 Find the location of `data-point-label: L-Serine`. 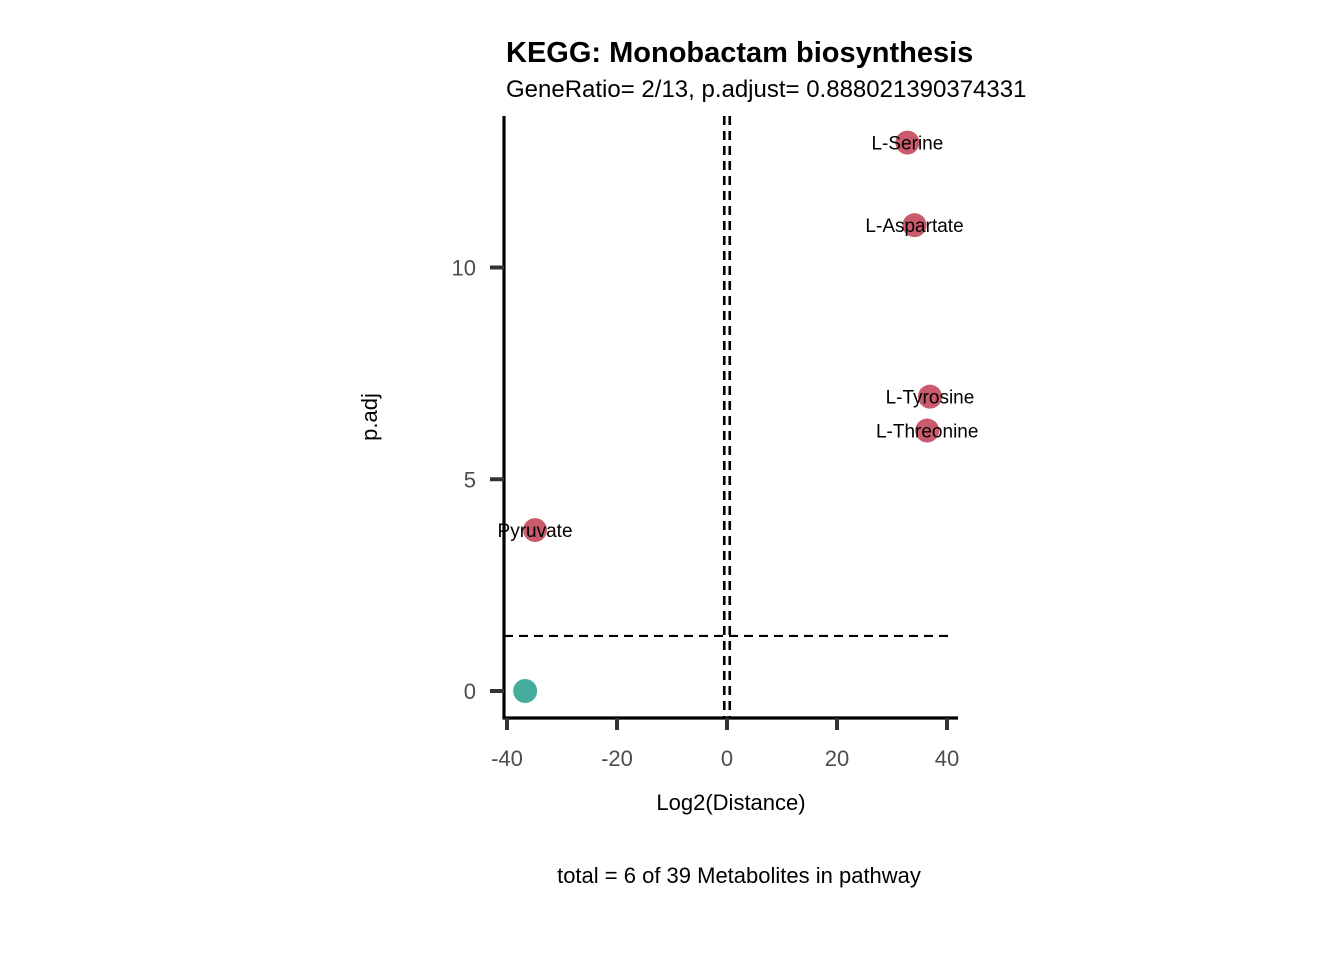

data-point-label: L-Serine is located at coordinates (907, 144).